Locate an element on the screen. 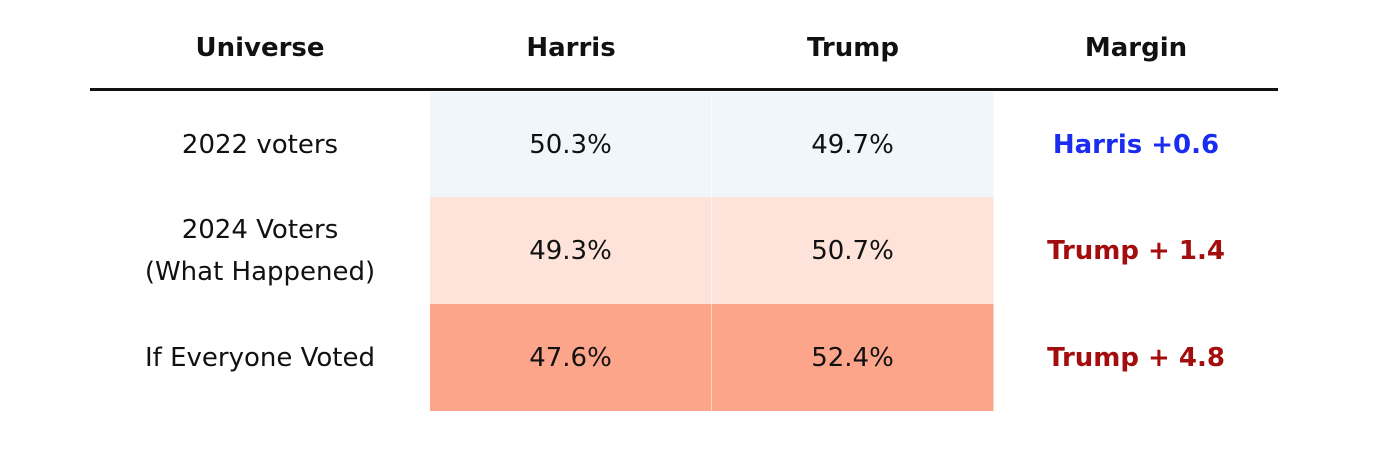 This screenshot has height=476, width=1390. trump-cell: 49.7% is located at coordinates (853, 144).